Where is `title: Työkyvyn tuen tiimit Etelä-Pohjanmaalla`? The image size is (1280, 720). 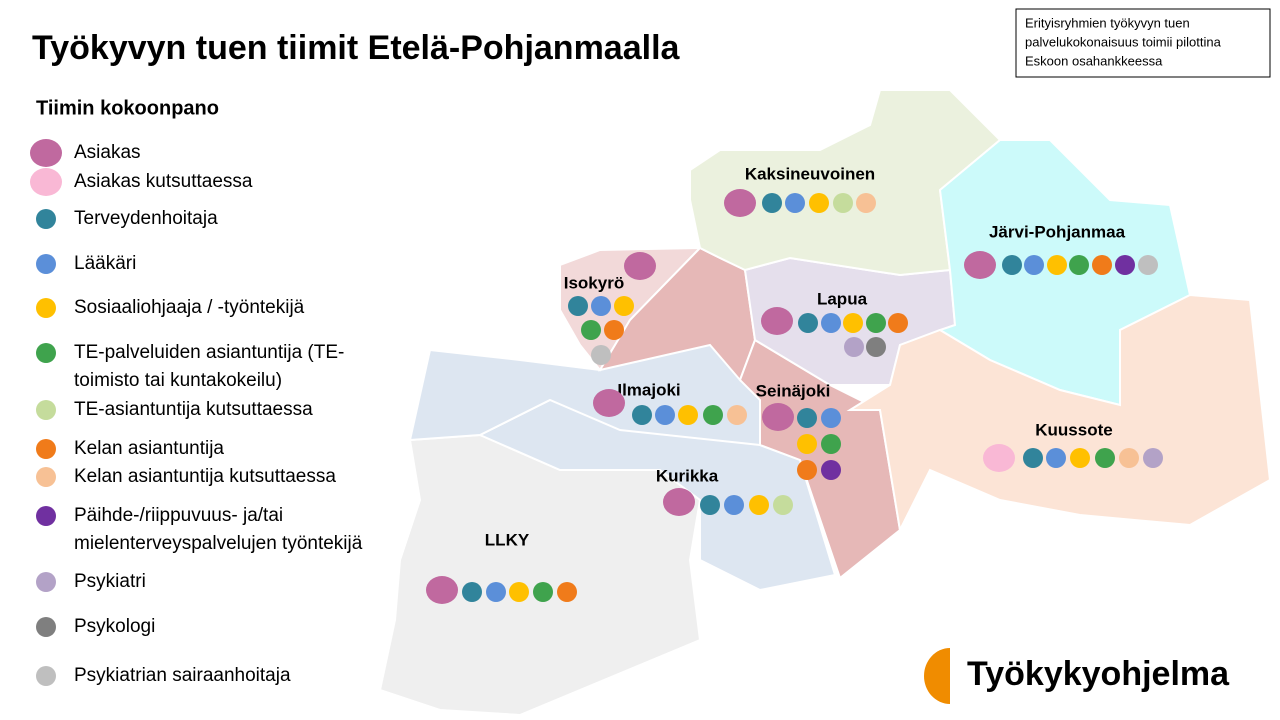
title: Työkyvyn tuen tiimit Etelä-Pohjanmaalla is located at coordinates (356, 48).